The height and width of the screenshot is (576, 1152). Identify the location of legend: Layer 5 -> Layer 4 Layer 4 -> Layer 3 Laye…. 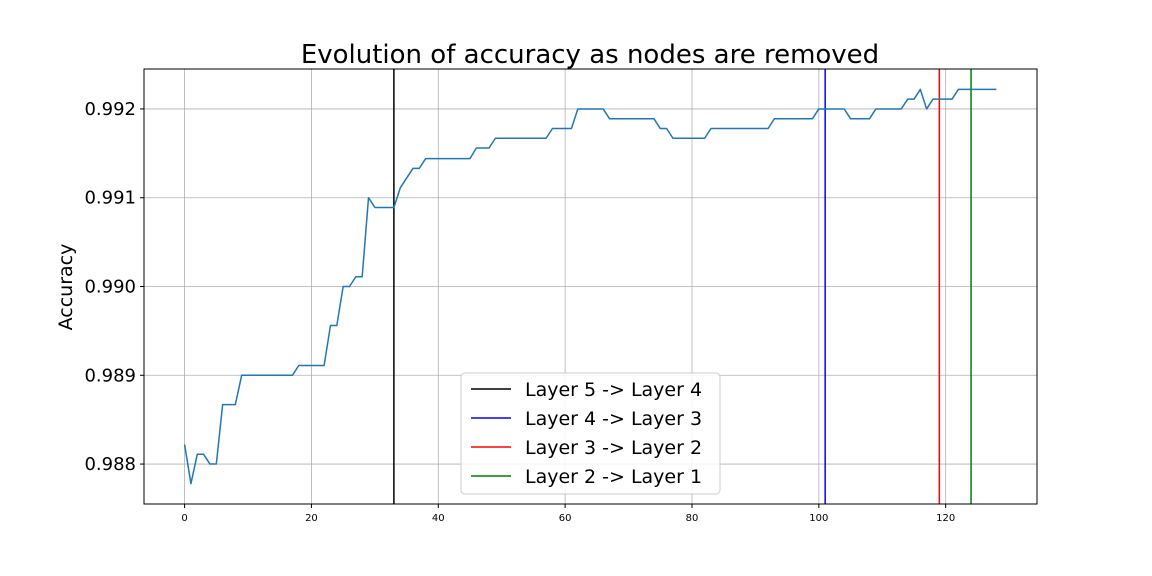
(590, 433).